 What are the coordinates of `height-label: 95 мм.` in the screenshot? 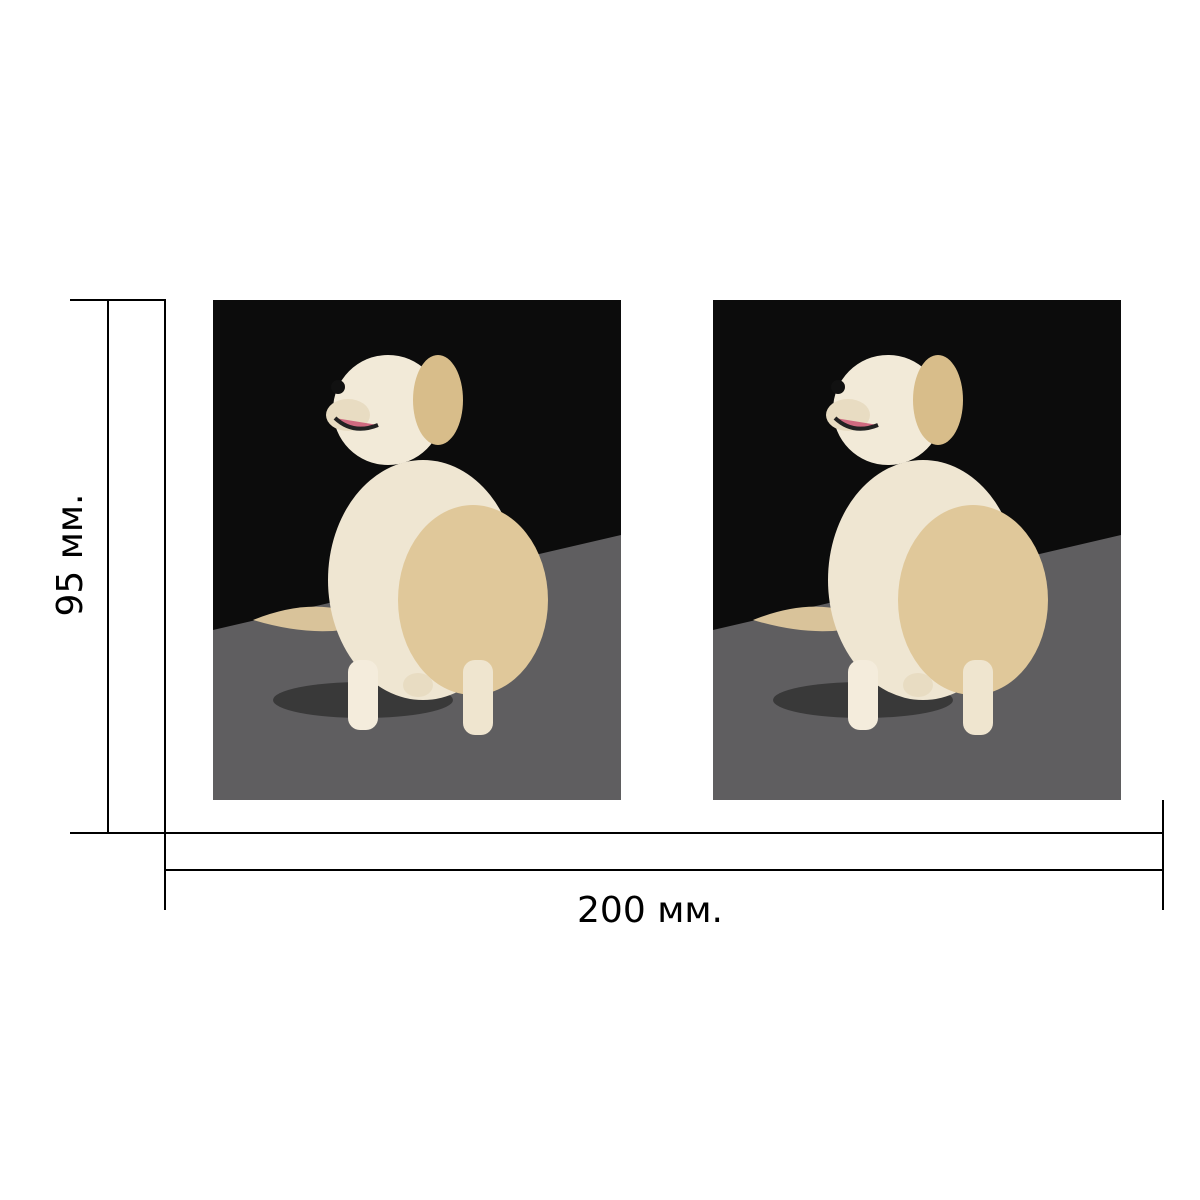 It's located at (70, 554).